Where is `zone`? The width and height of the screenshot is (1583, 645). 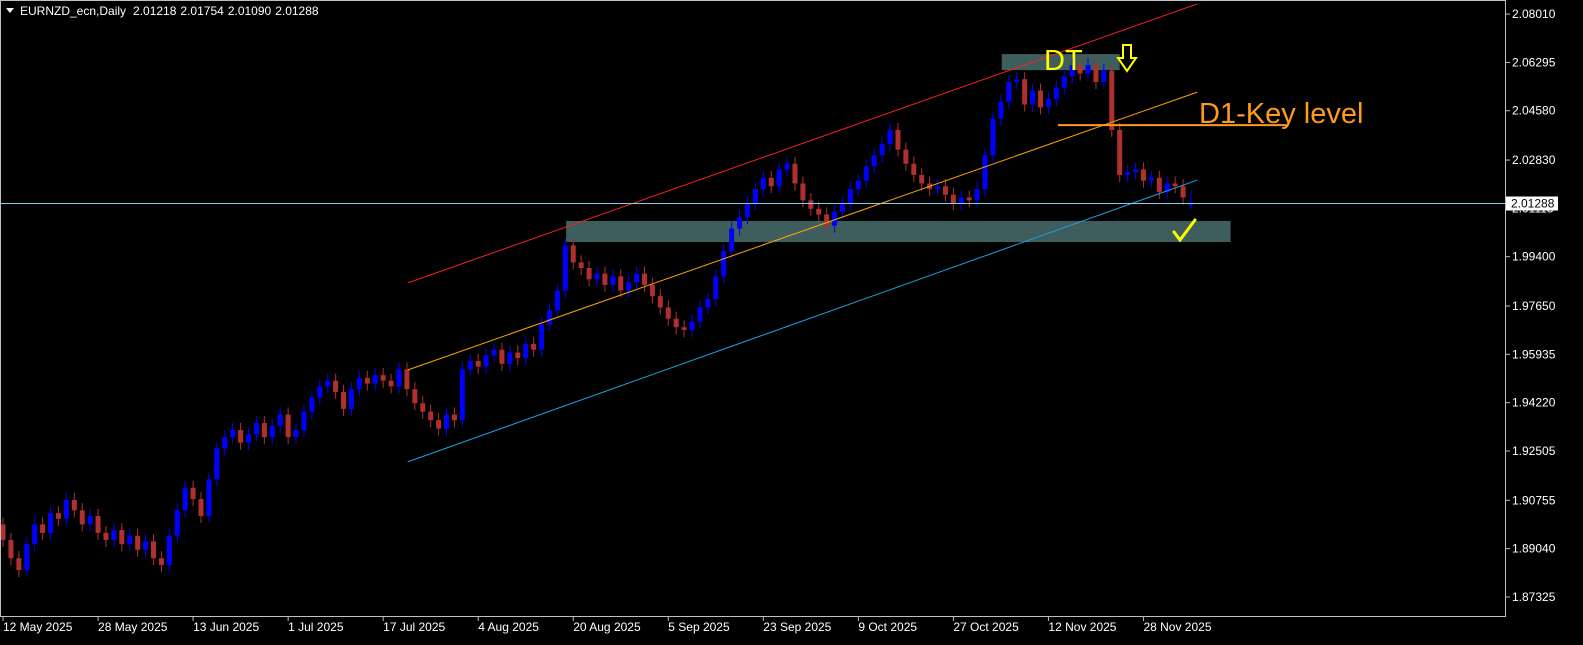
zone is located at coordinates (898, 231).